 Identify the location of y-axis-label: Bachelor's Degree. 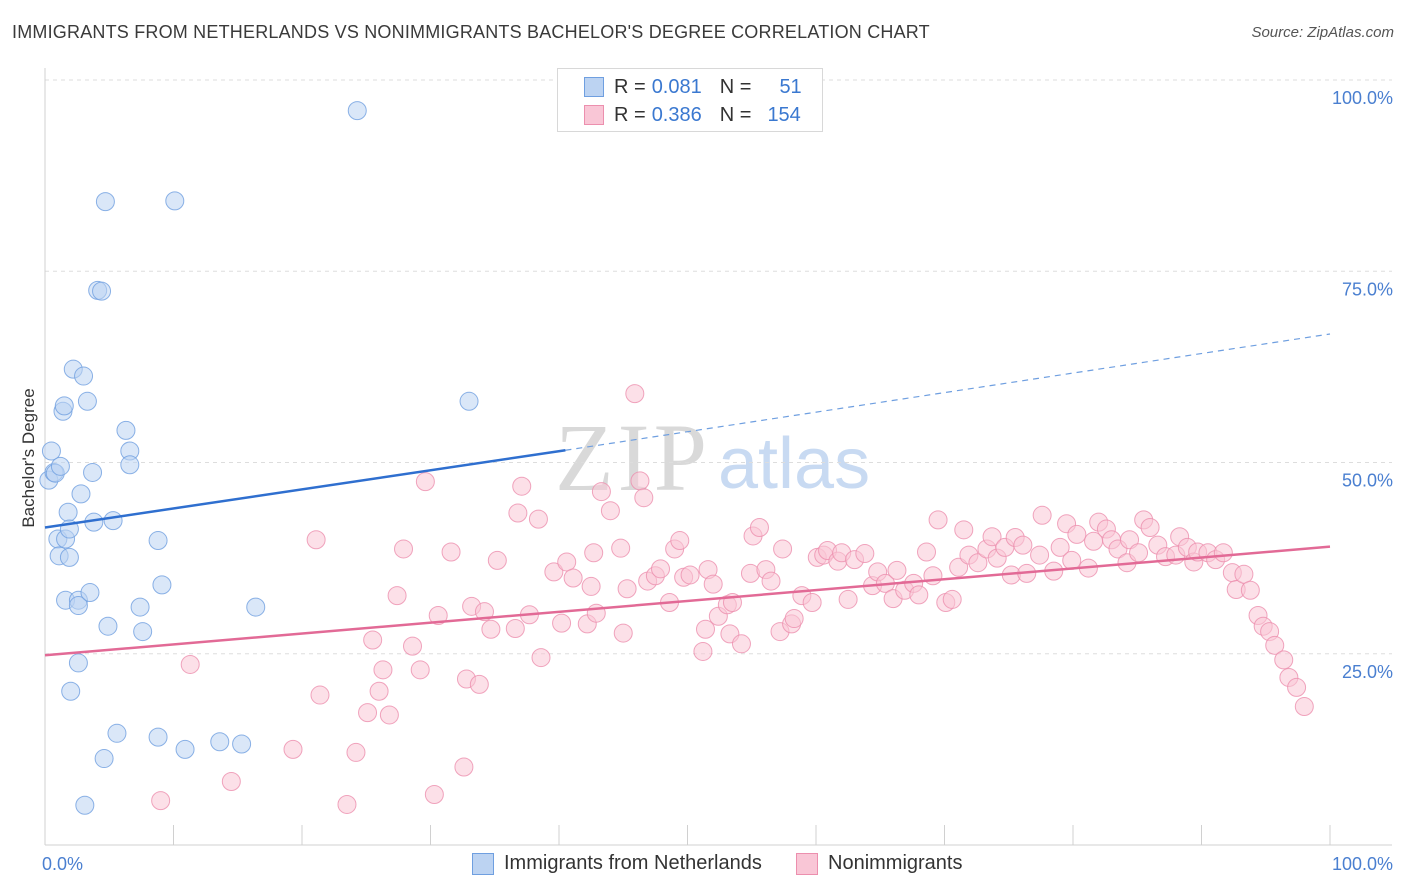
(28, 457).